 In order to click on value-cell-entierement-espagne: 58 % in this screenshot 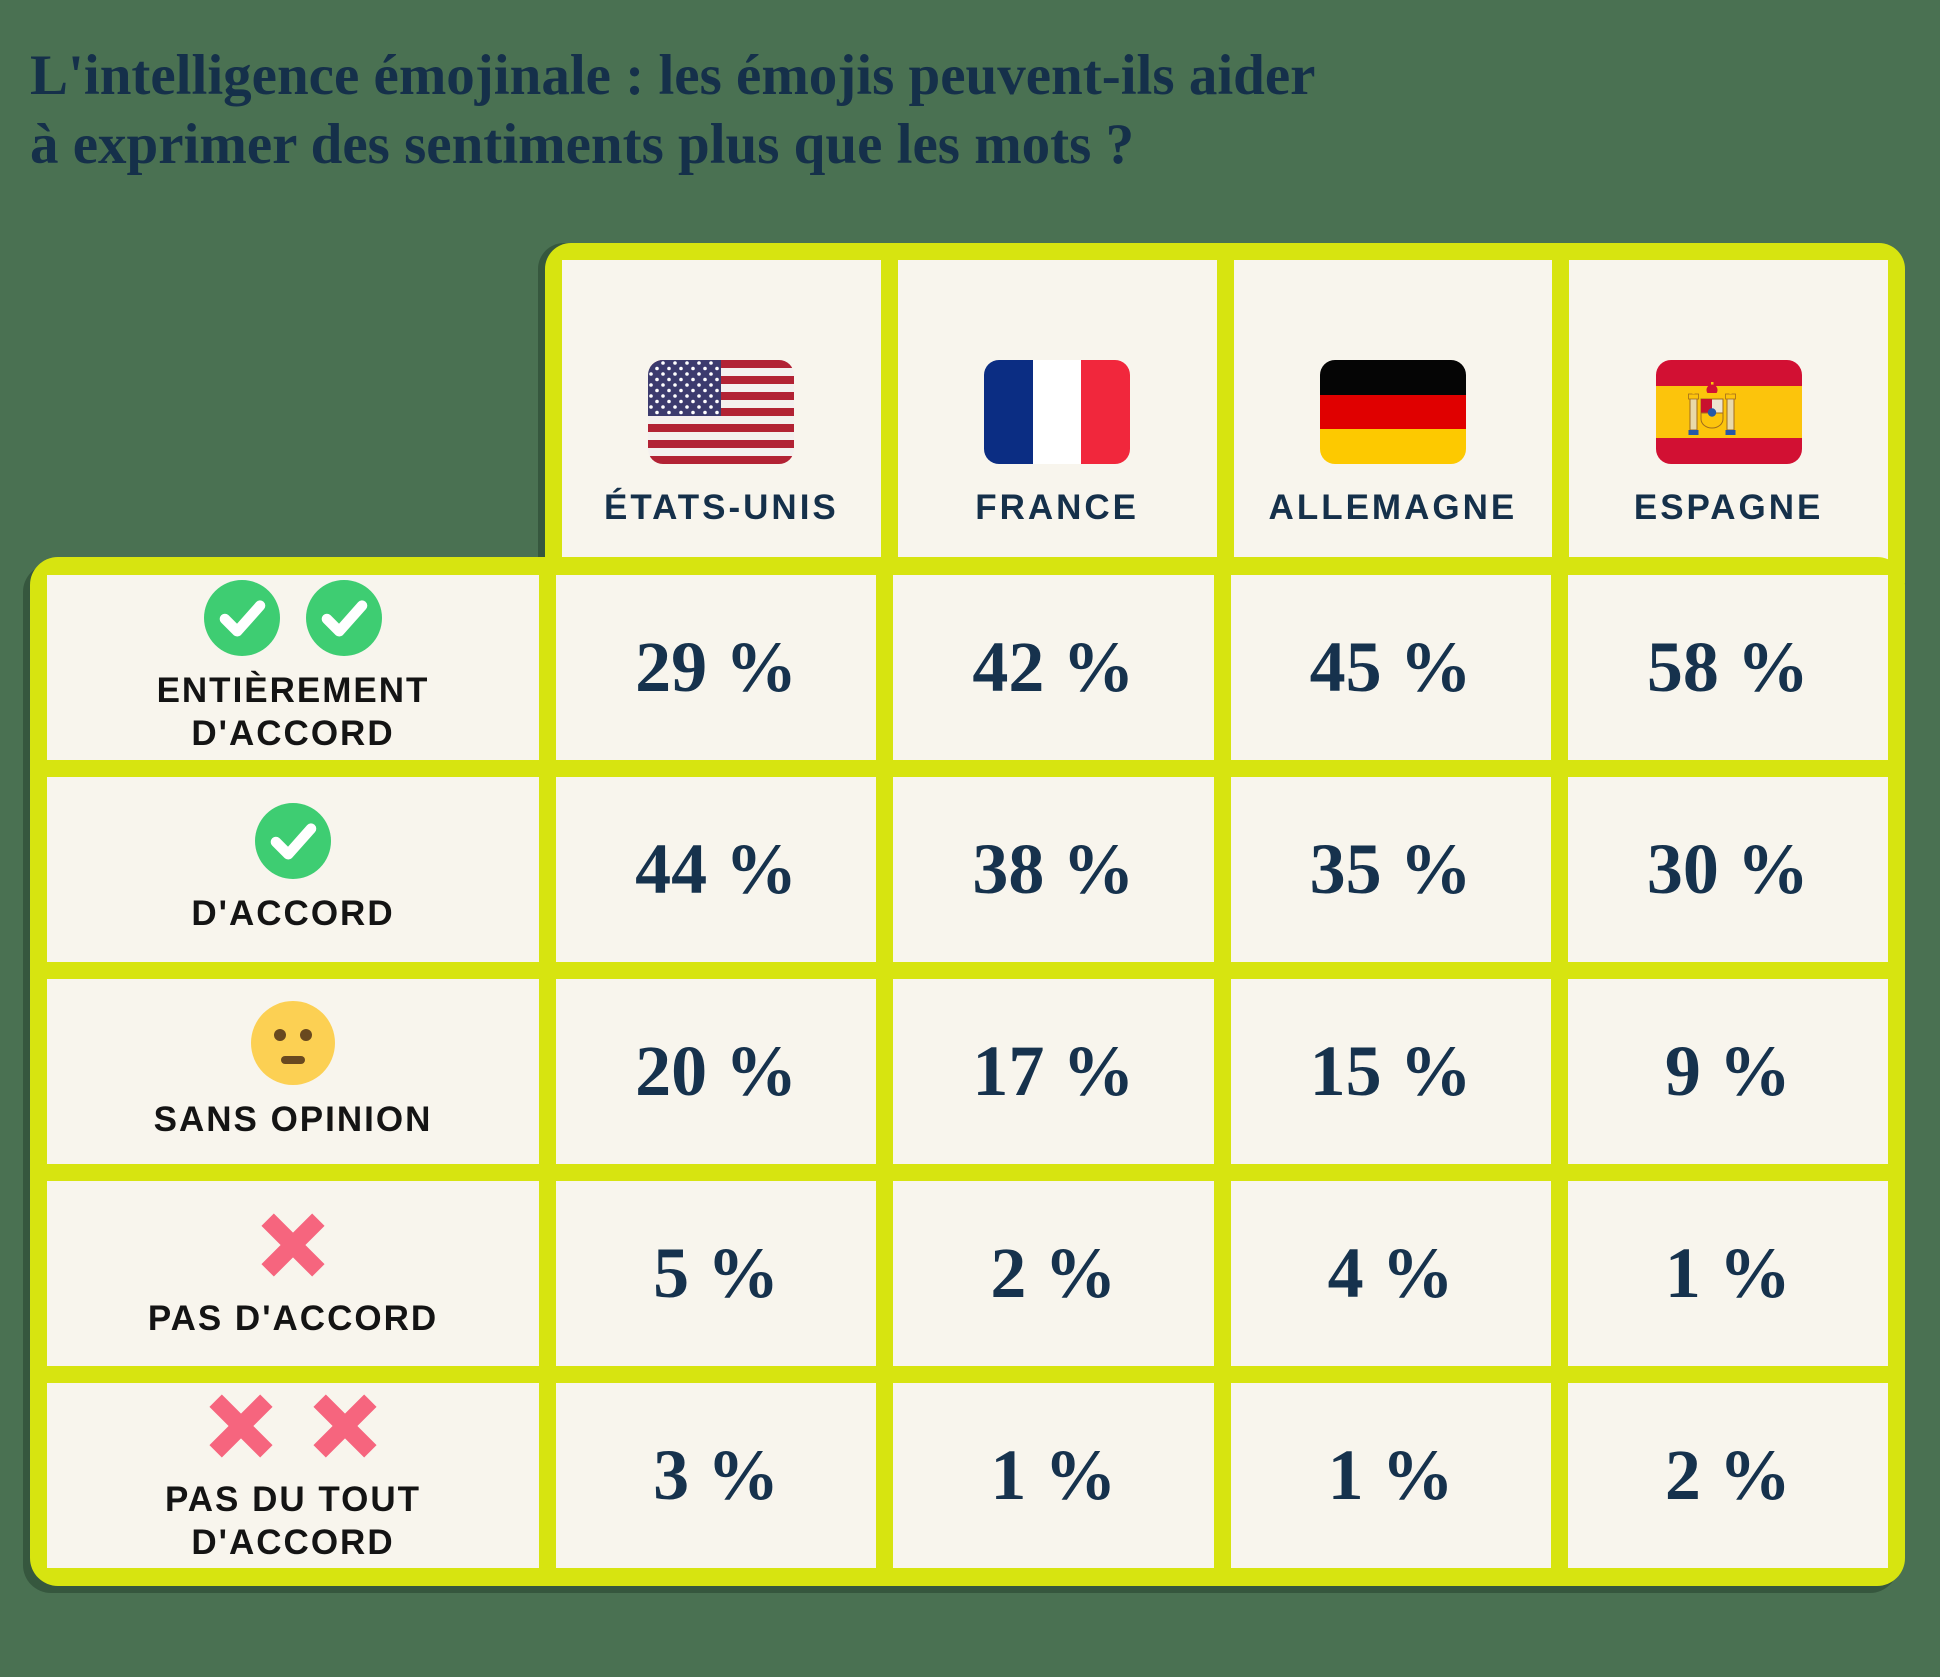, I will do `click(1727, 667)`.